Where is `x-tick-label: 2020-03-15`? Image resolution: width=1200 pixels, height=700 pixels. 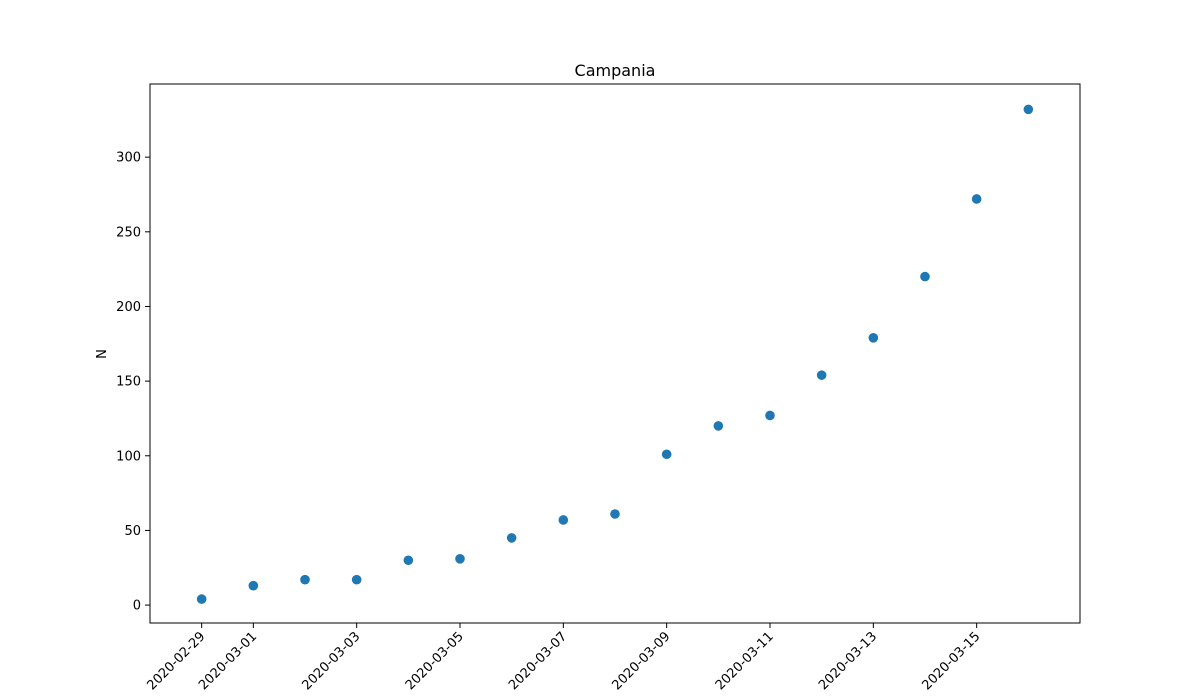
x-tick-label: 2020-03-15 is located at coordinates (951, 661).